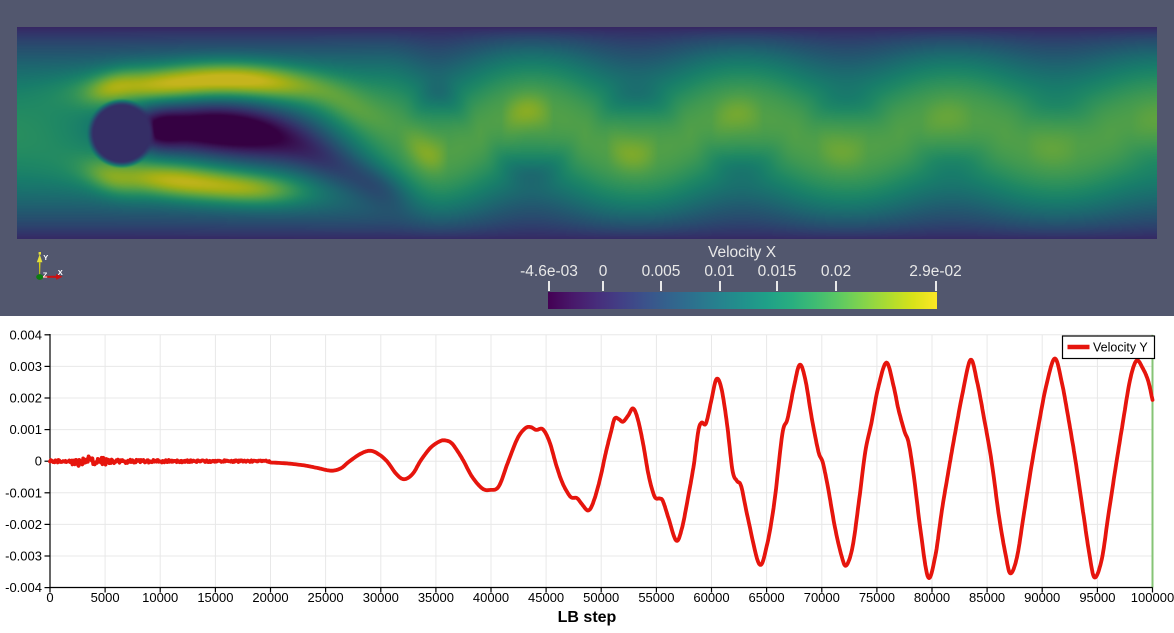 Image resolution: width=1174 pixels, height=633 pixels. Describe the element at coordinates (45, 275) in the screenshot. I see `svg-text: Z` at that location.